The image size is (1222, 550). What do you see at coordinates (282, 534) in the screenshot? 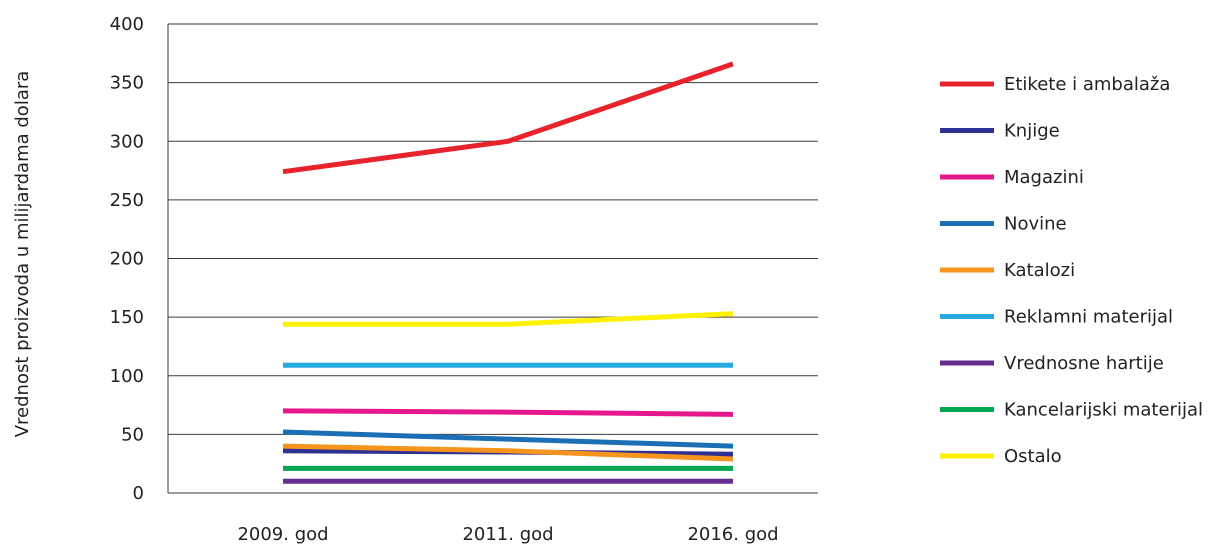
I see `x-tick-label: 2009. god` at bounding box center [282, 534].